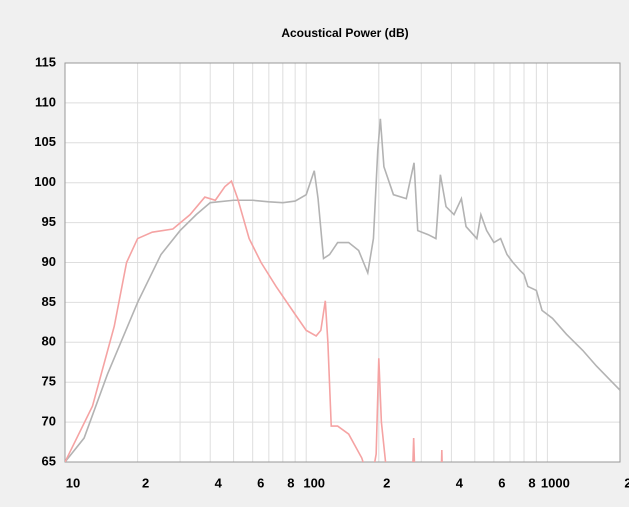 This screenshot has height=507, width=629. What do you see at coordinates (314, 482) in the screenshot?
I see `x-tick-label: 100` at bounding box center [314, 482].